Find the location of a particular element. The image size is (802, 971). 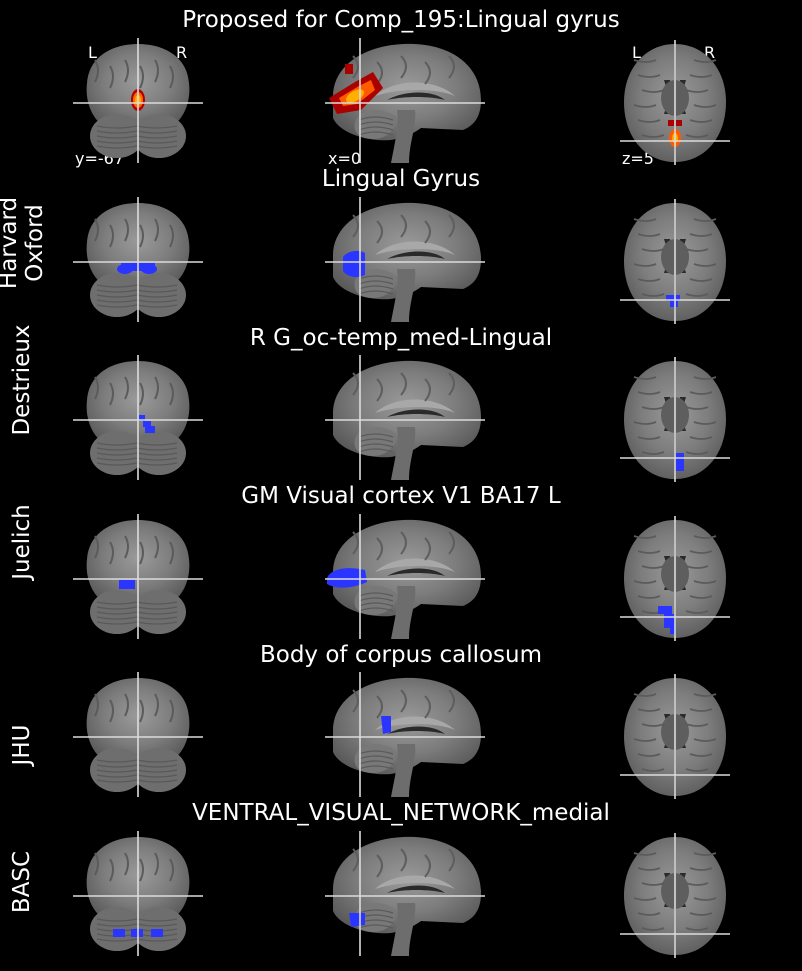

row-title-jhu: Body of corpus callosum is located at coordinates (401, 655).